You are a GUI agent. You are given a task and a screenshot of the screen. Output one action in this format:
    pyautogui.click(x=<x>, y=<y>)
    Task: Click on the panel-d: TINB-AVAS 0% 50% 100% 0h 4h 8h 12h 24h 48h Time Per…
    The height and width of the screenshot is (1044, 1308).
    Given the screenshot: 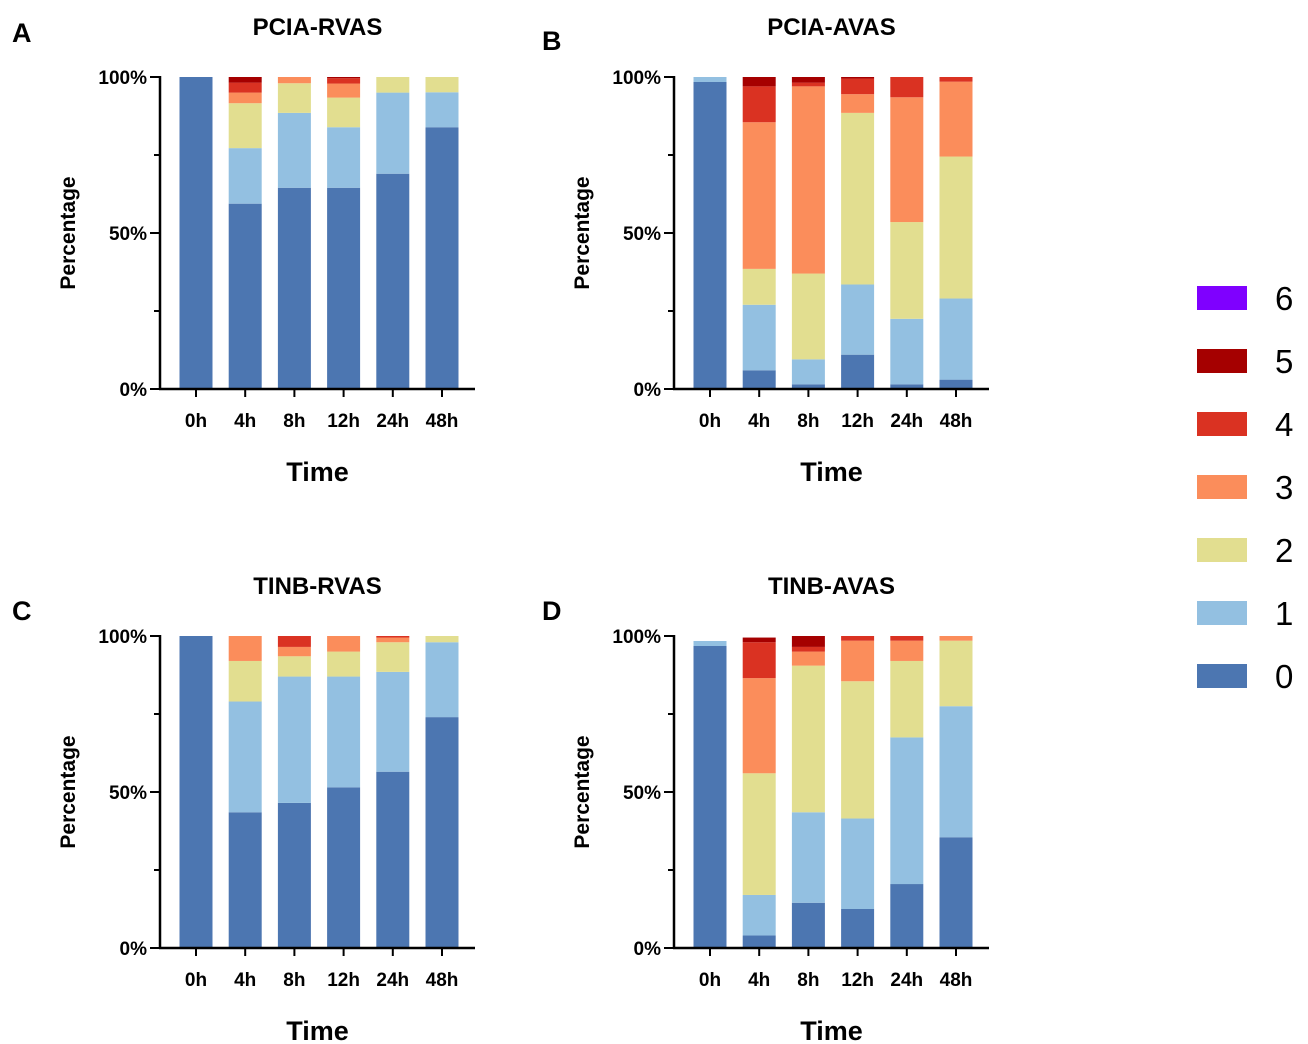 What is the action you would take?
    pyautogui.click(x=780, y=808)
    